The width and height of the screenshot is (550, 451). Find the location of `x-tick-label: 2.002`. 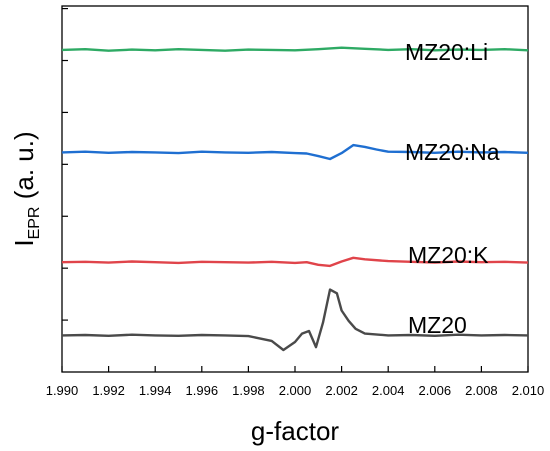

x-tick-label: 2.002 is located at coordinates (341, 390).